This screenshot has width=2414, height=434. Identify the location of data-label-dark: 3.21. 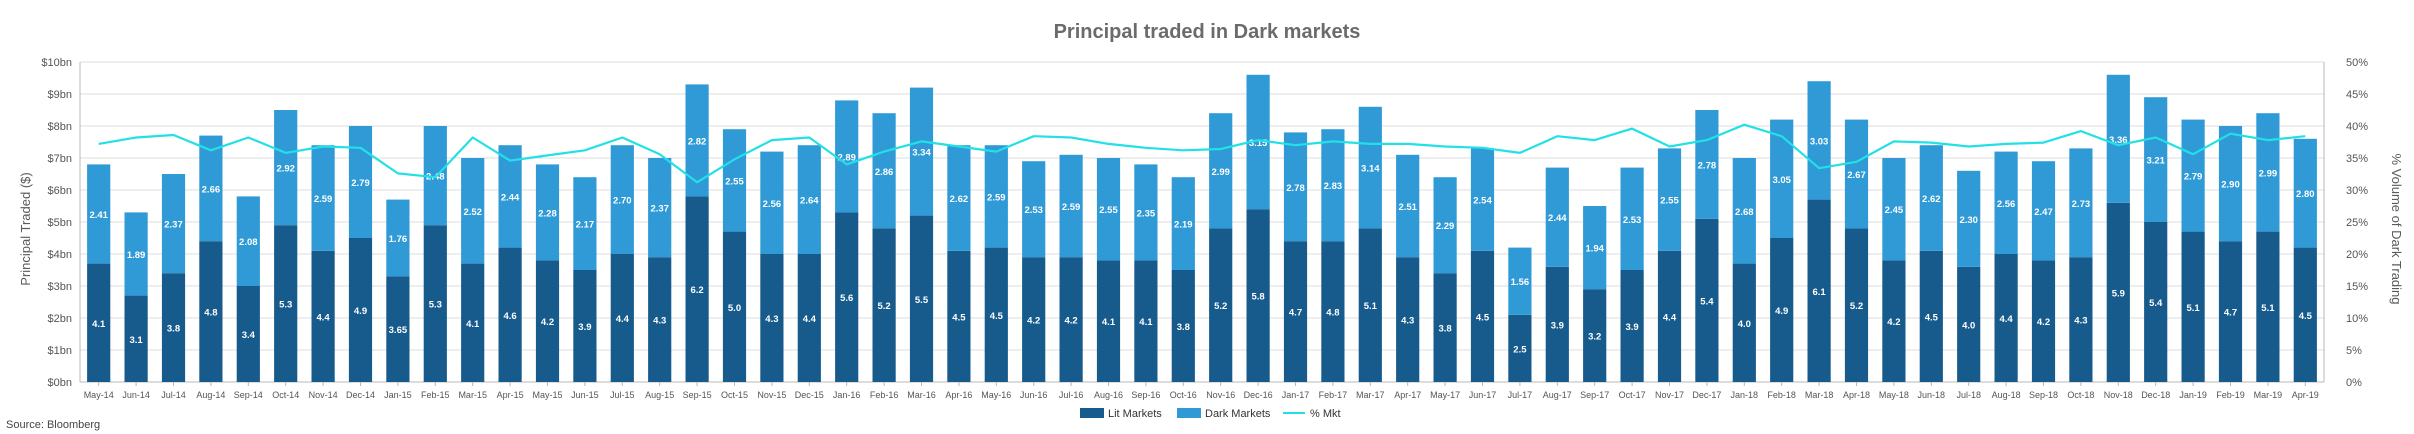
(2155, 161).